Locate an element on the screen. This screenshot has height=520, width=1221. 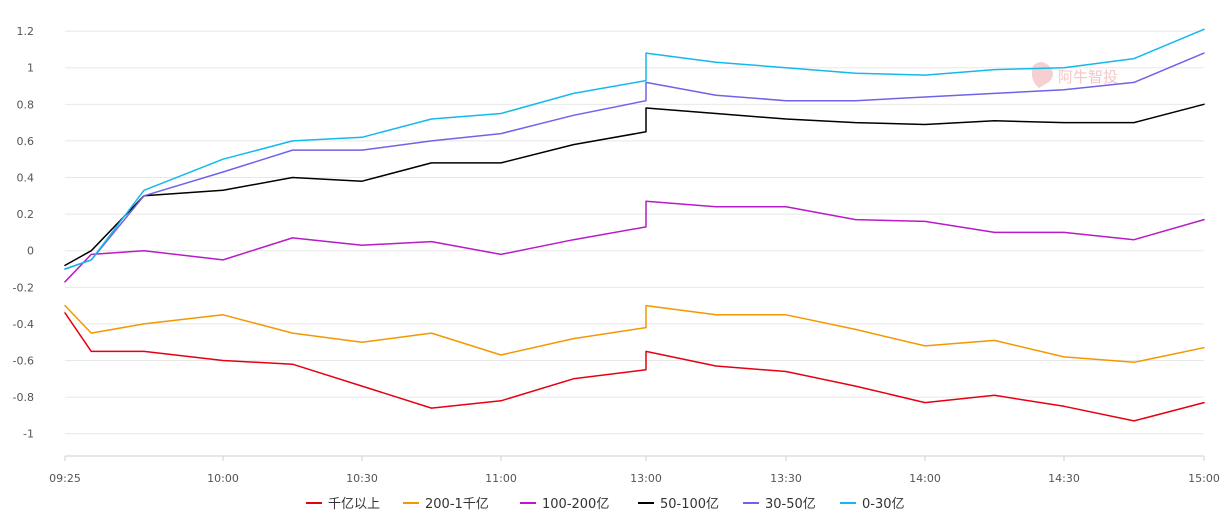
x-tick-label: 14:30 is located at coordinates (1064, 478).